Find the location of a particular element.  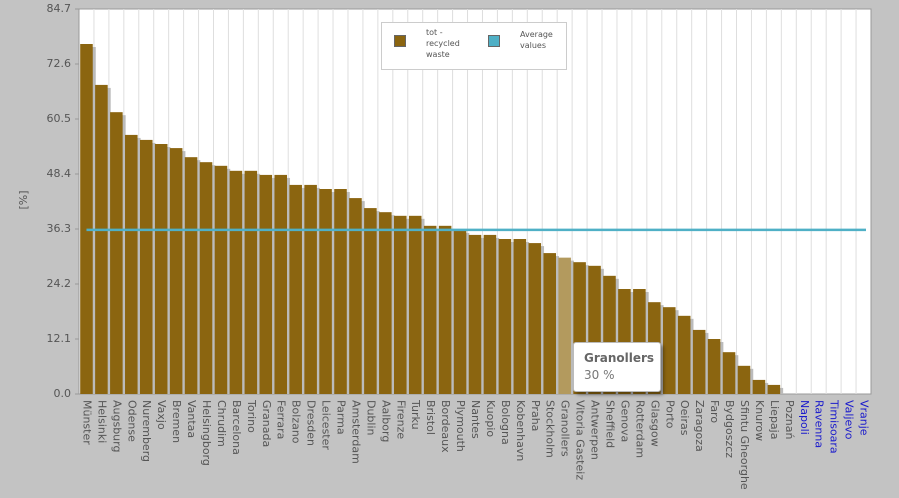

x-tick-label: Rotterdam is located at coordinates (639, 429).